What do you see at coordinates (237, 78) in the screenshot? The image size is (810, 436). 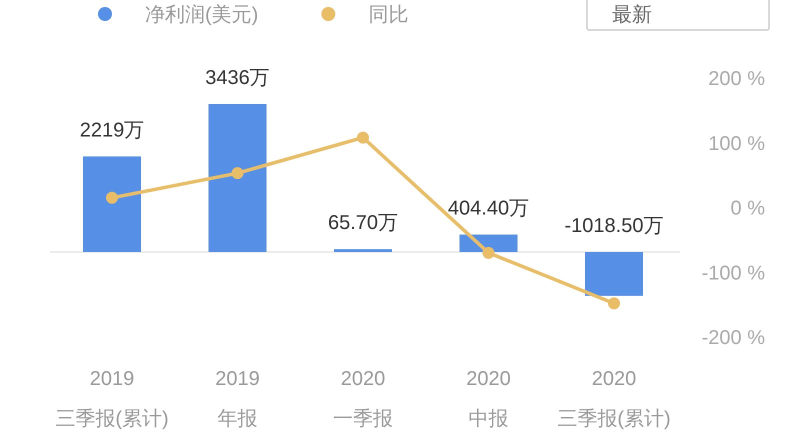 I see `data-label: 3436万` at bounding box center [237, 78].